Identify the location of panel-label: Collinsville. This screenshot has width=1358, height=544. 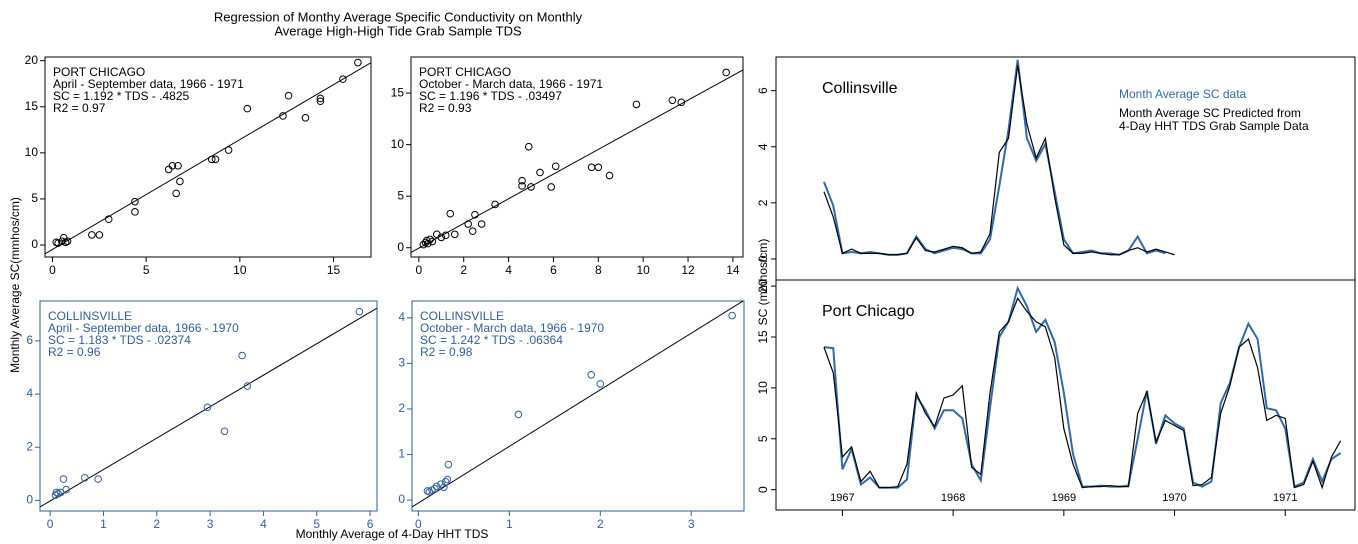
(860, 88).